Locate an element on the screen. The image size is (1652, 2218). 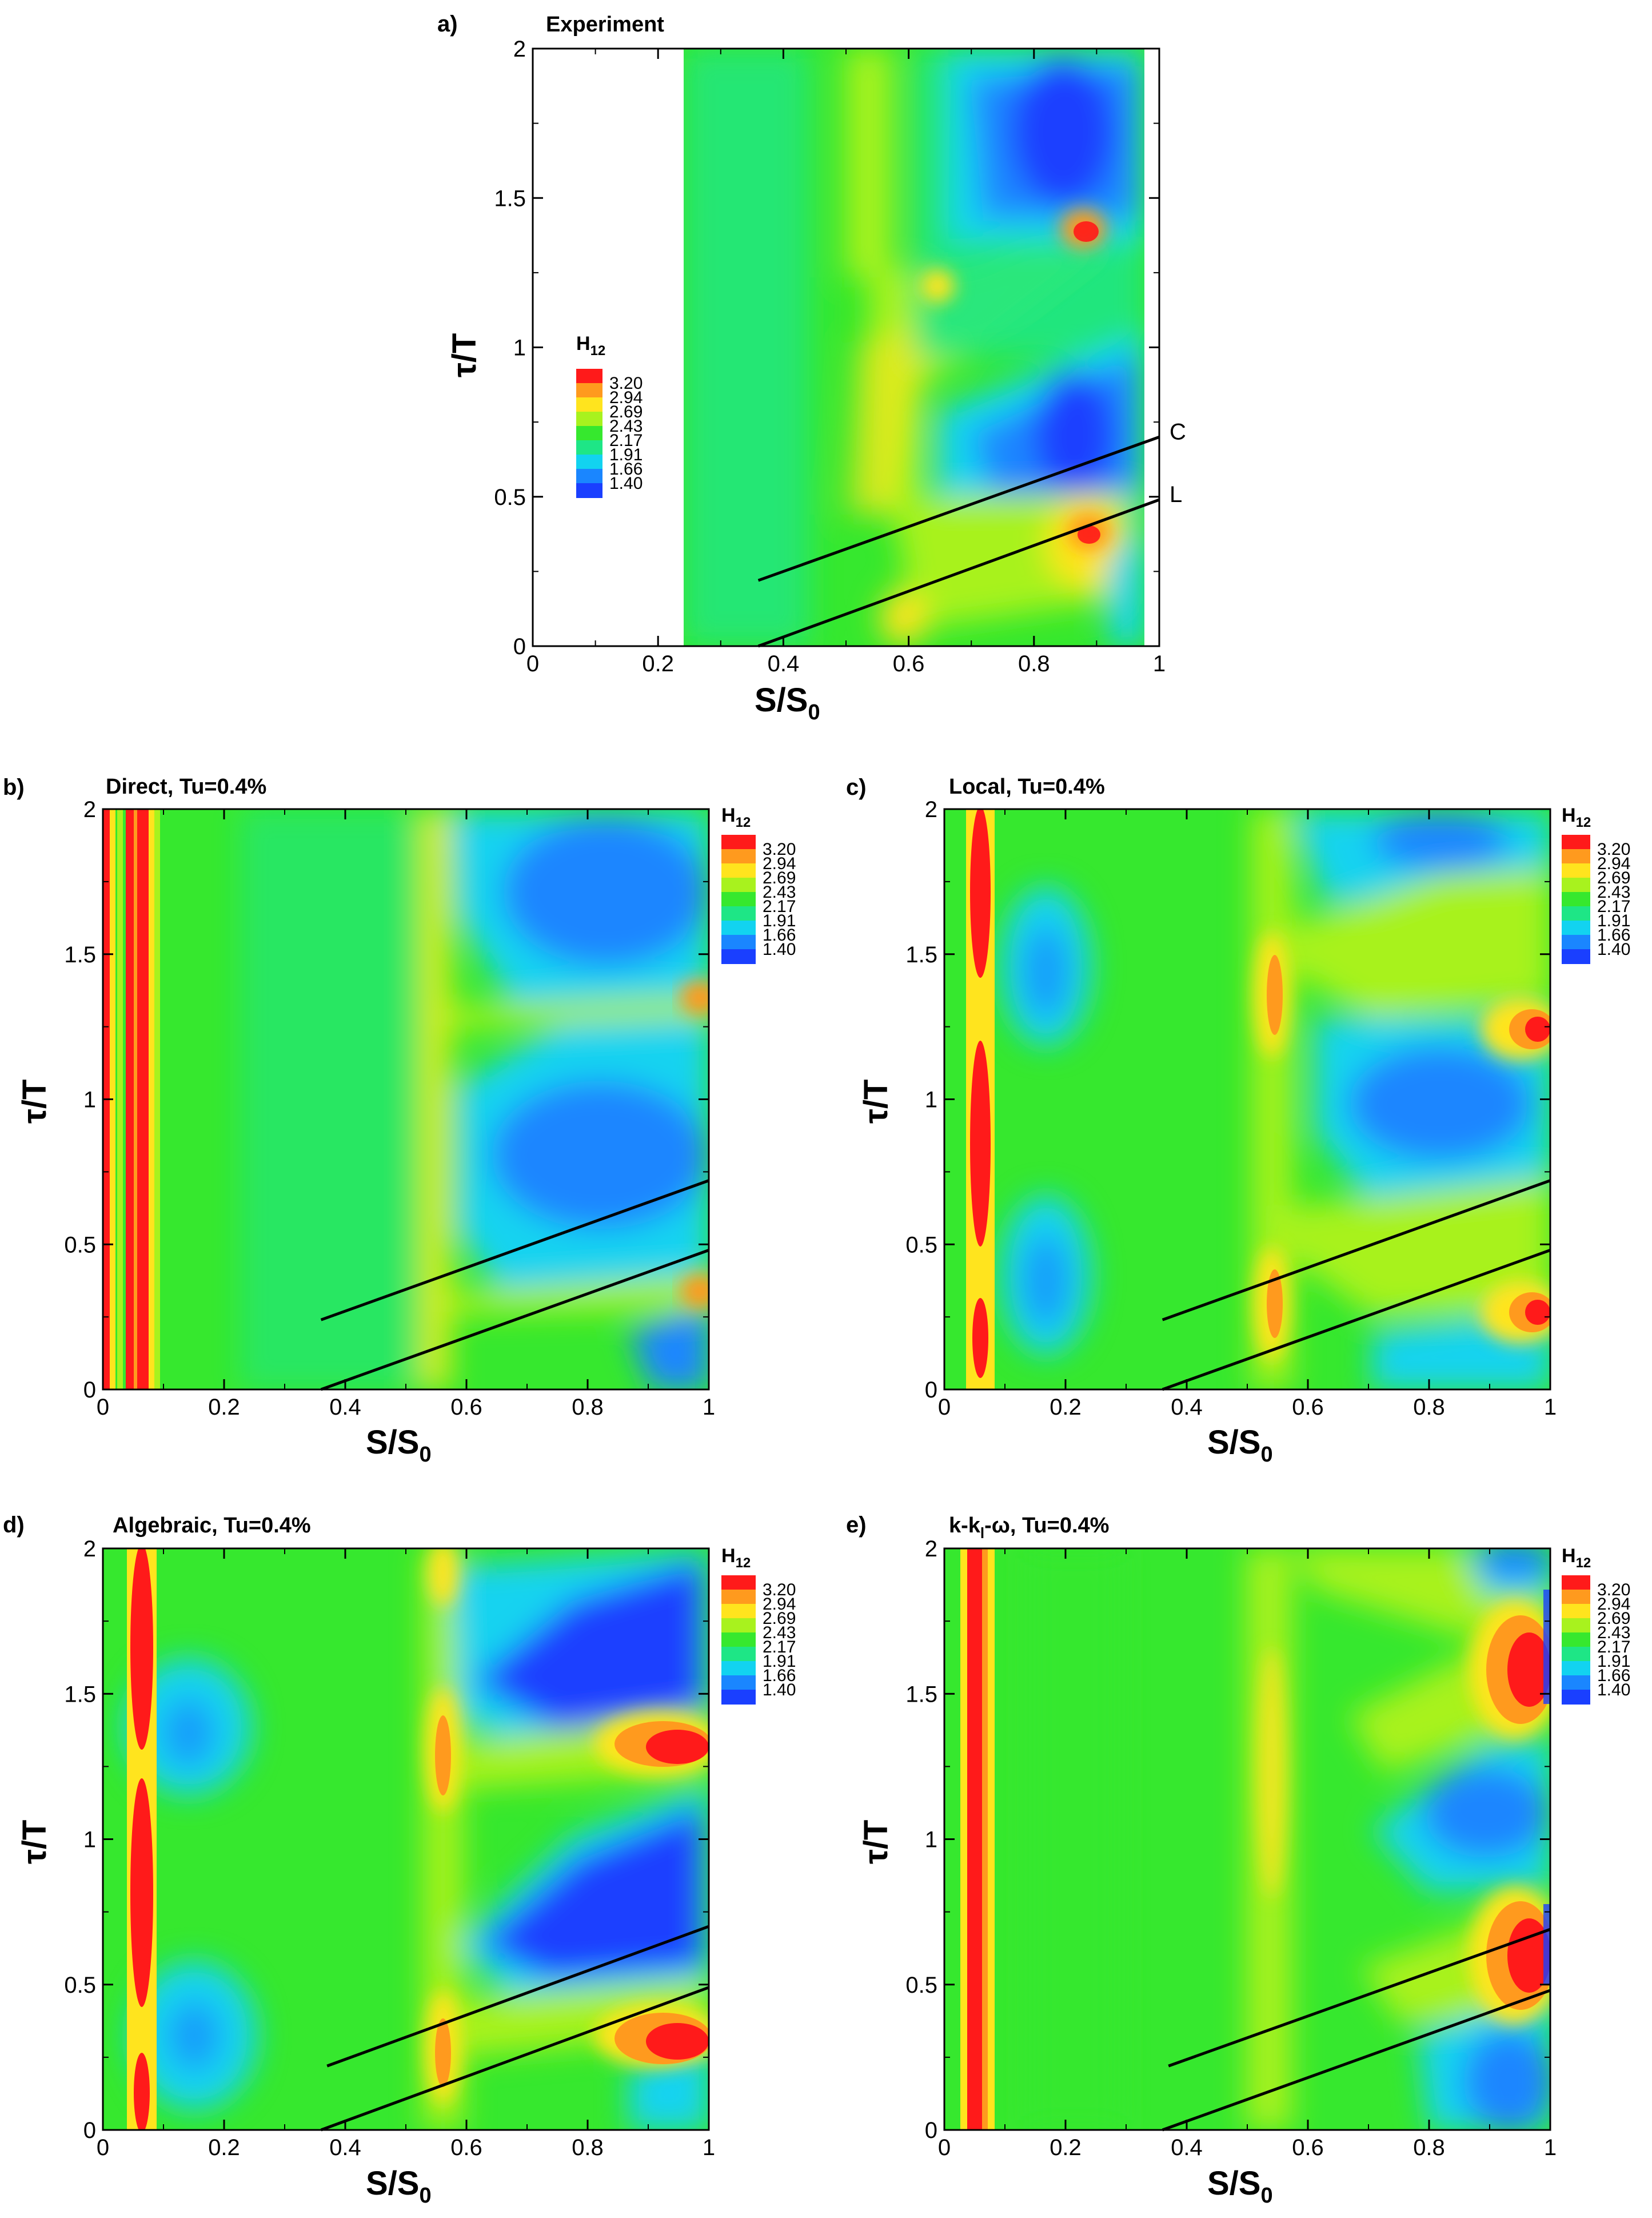
reference-lines-e is located at coordinates (1356, 2030).